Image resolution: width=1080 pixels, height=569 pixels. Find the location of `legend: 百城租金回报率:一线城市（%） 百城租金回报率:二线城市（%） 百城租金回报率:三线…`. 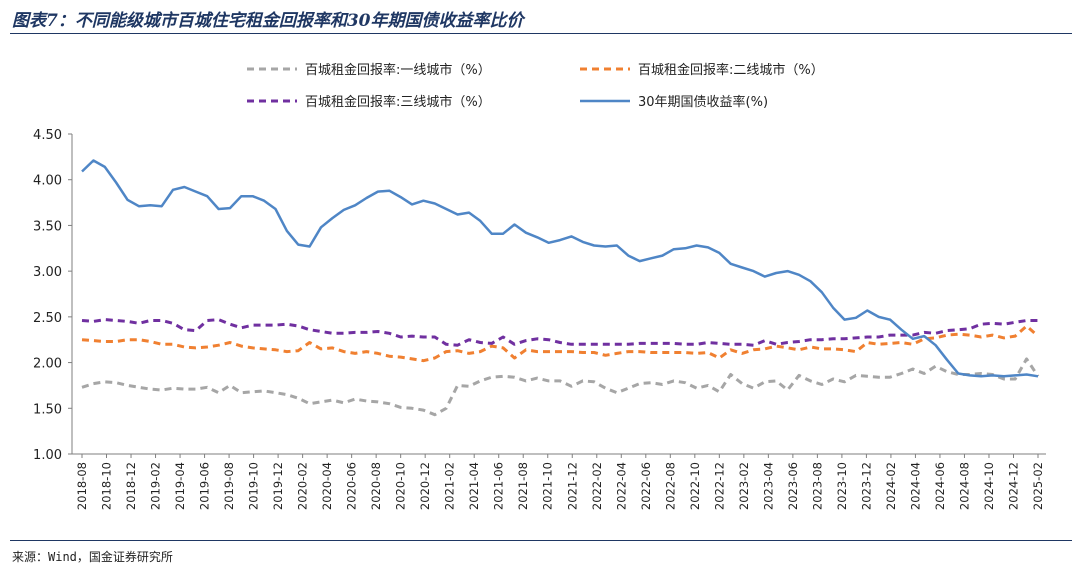

legend: 百城租金回报率:一线城市（%） 百城租金回报率:二线城市（%） 百城租金回报率:三线… is located at coordinates (535, 86).